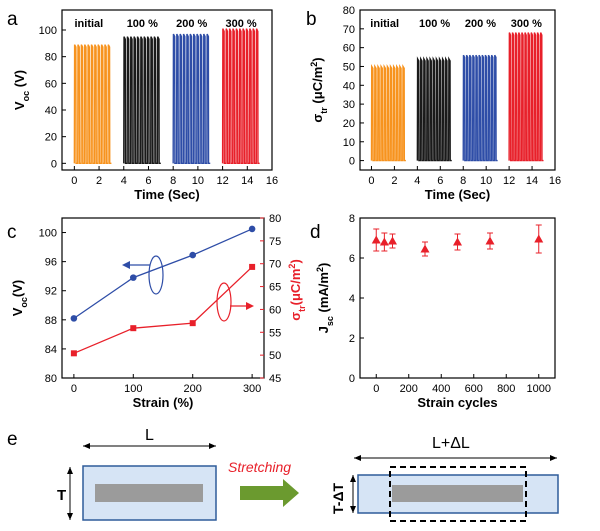  I want to click on chart-b-plot-frame, so click(457, 90).